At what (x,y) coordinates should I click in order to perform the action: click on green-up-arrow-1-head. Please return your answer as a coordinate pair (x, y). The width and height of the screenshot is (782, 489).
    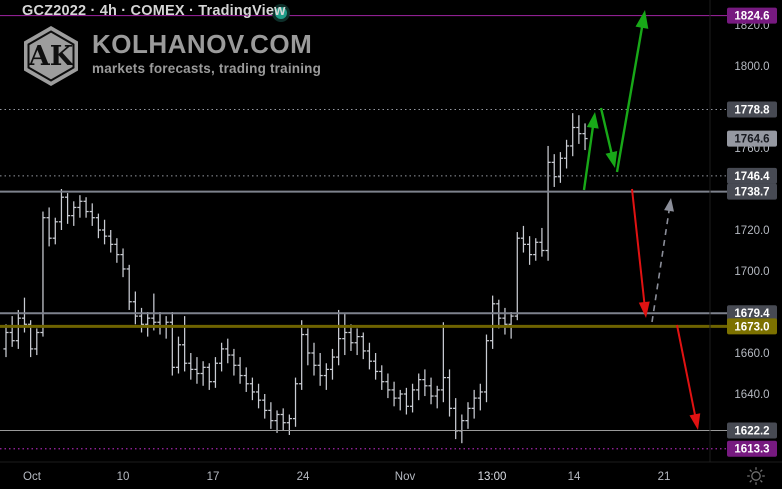
    Looking at the image, I should click on (592, 120).